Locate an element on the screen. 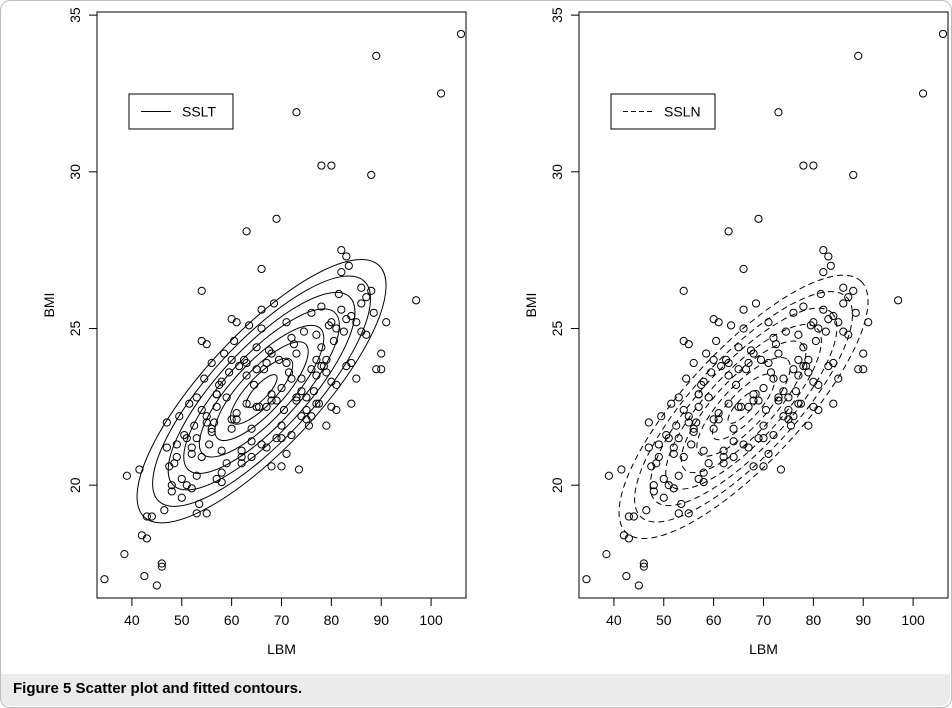 This screenshot has height=708, width=952. y-axis-label: BMI is located at coordinates (49, 305).